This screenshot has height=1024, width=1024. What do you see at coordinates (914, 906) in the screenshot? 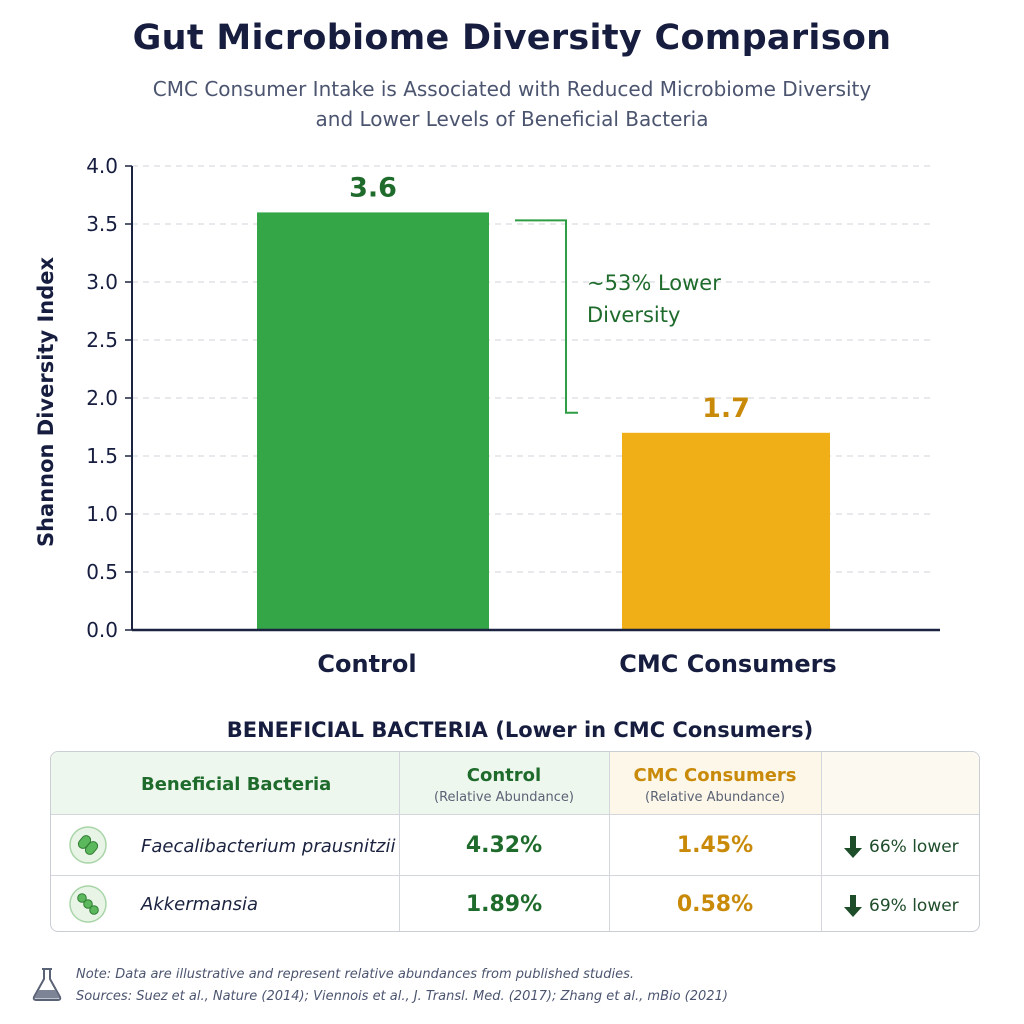
I see `change-label: 69% lower` at bounding box center [914, 906].